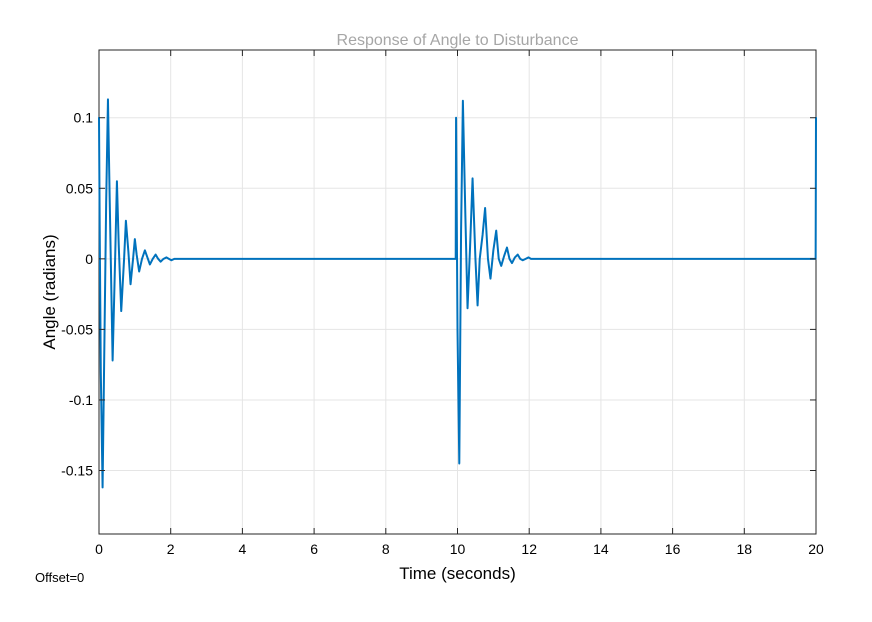 The height and width of the screenshot is (622, 872). I want to click on y-tick-label: 0, so click(89, 259).